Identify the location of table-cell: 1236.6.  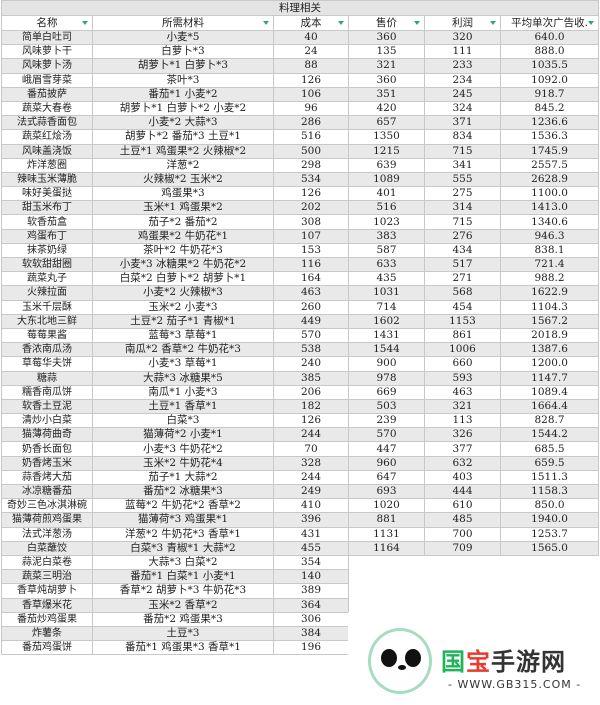
(549, 123).